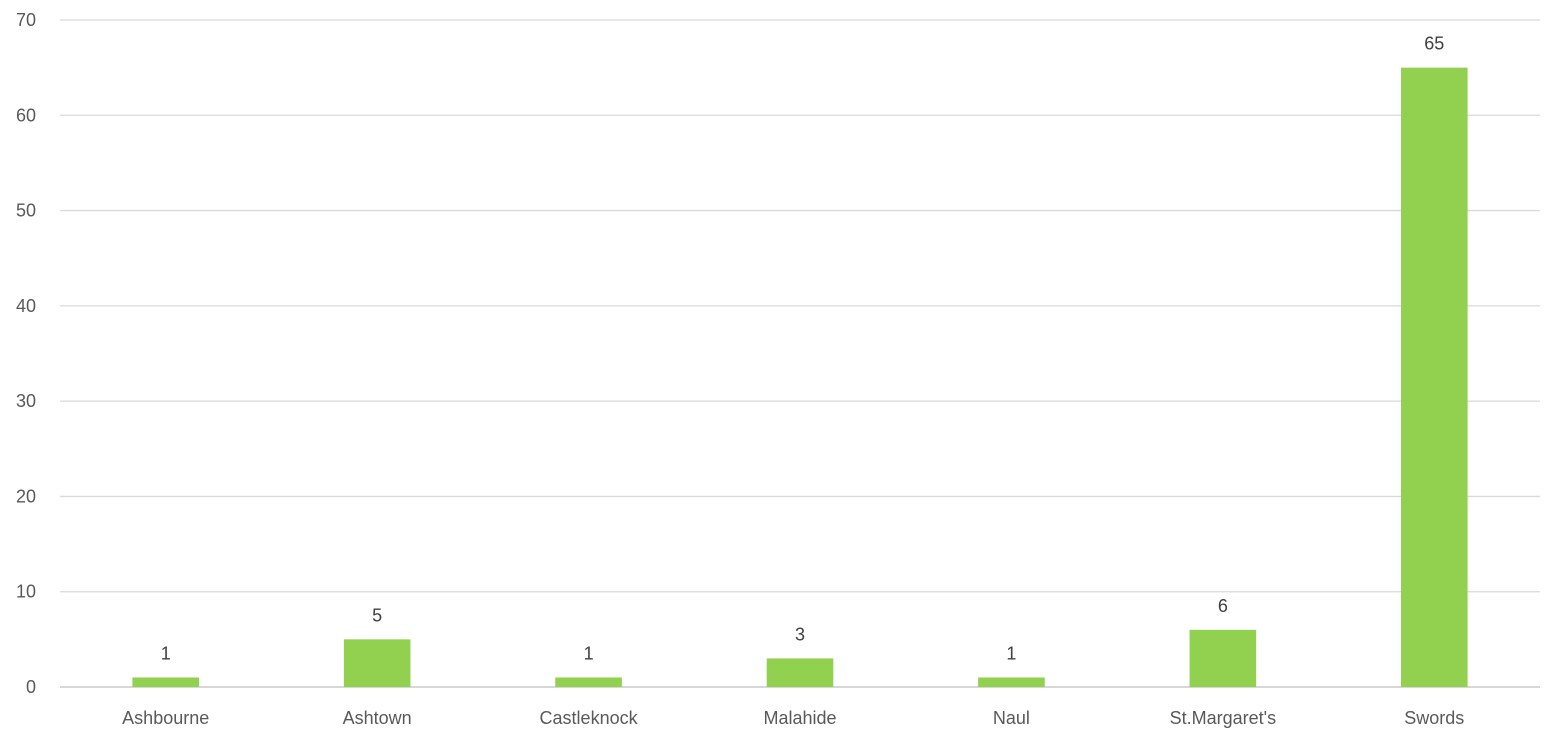 This screenshot has height=736, width=1557. What do you see at coordinates (26, 401) in the screenshot?
I see `y-tick-label: 30` at bounding box center [26, 401].